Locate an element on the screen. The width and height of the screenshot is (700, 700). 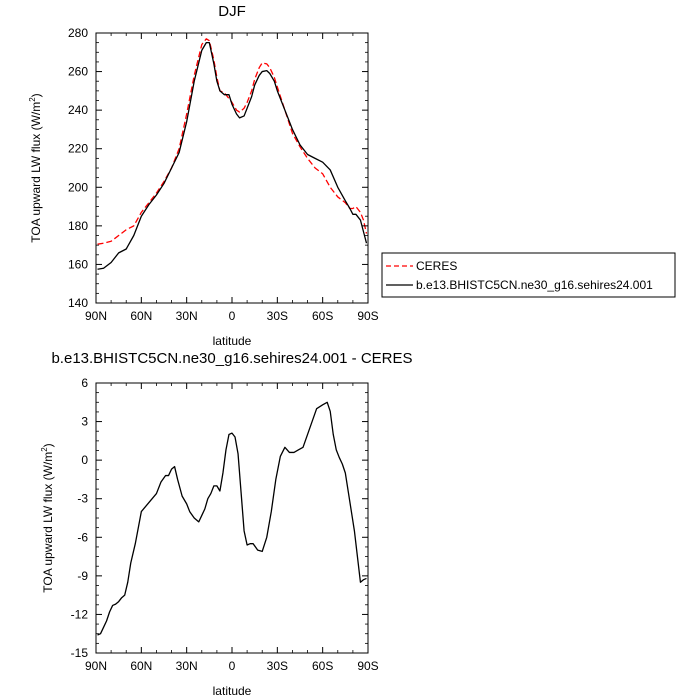
bottom-x-tick-label: 30N is located at coordinates (187, 666).